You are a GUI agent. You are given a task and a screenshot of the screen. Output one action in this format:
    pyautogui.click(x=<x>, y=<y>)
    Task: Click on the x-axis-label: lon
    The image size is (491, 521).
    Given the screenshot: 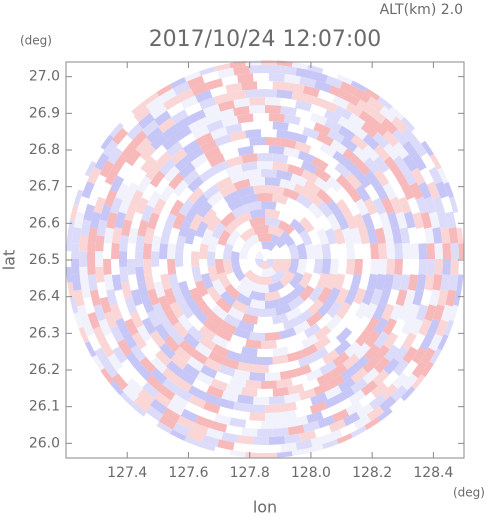 What is the action you would take?
    pyautogui.click(x=265, y=507)
    